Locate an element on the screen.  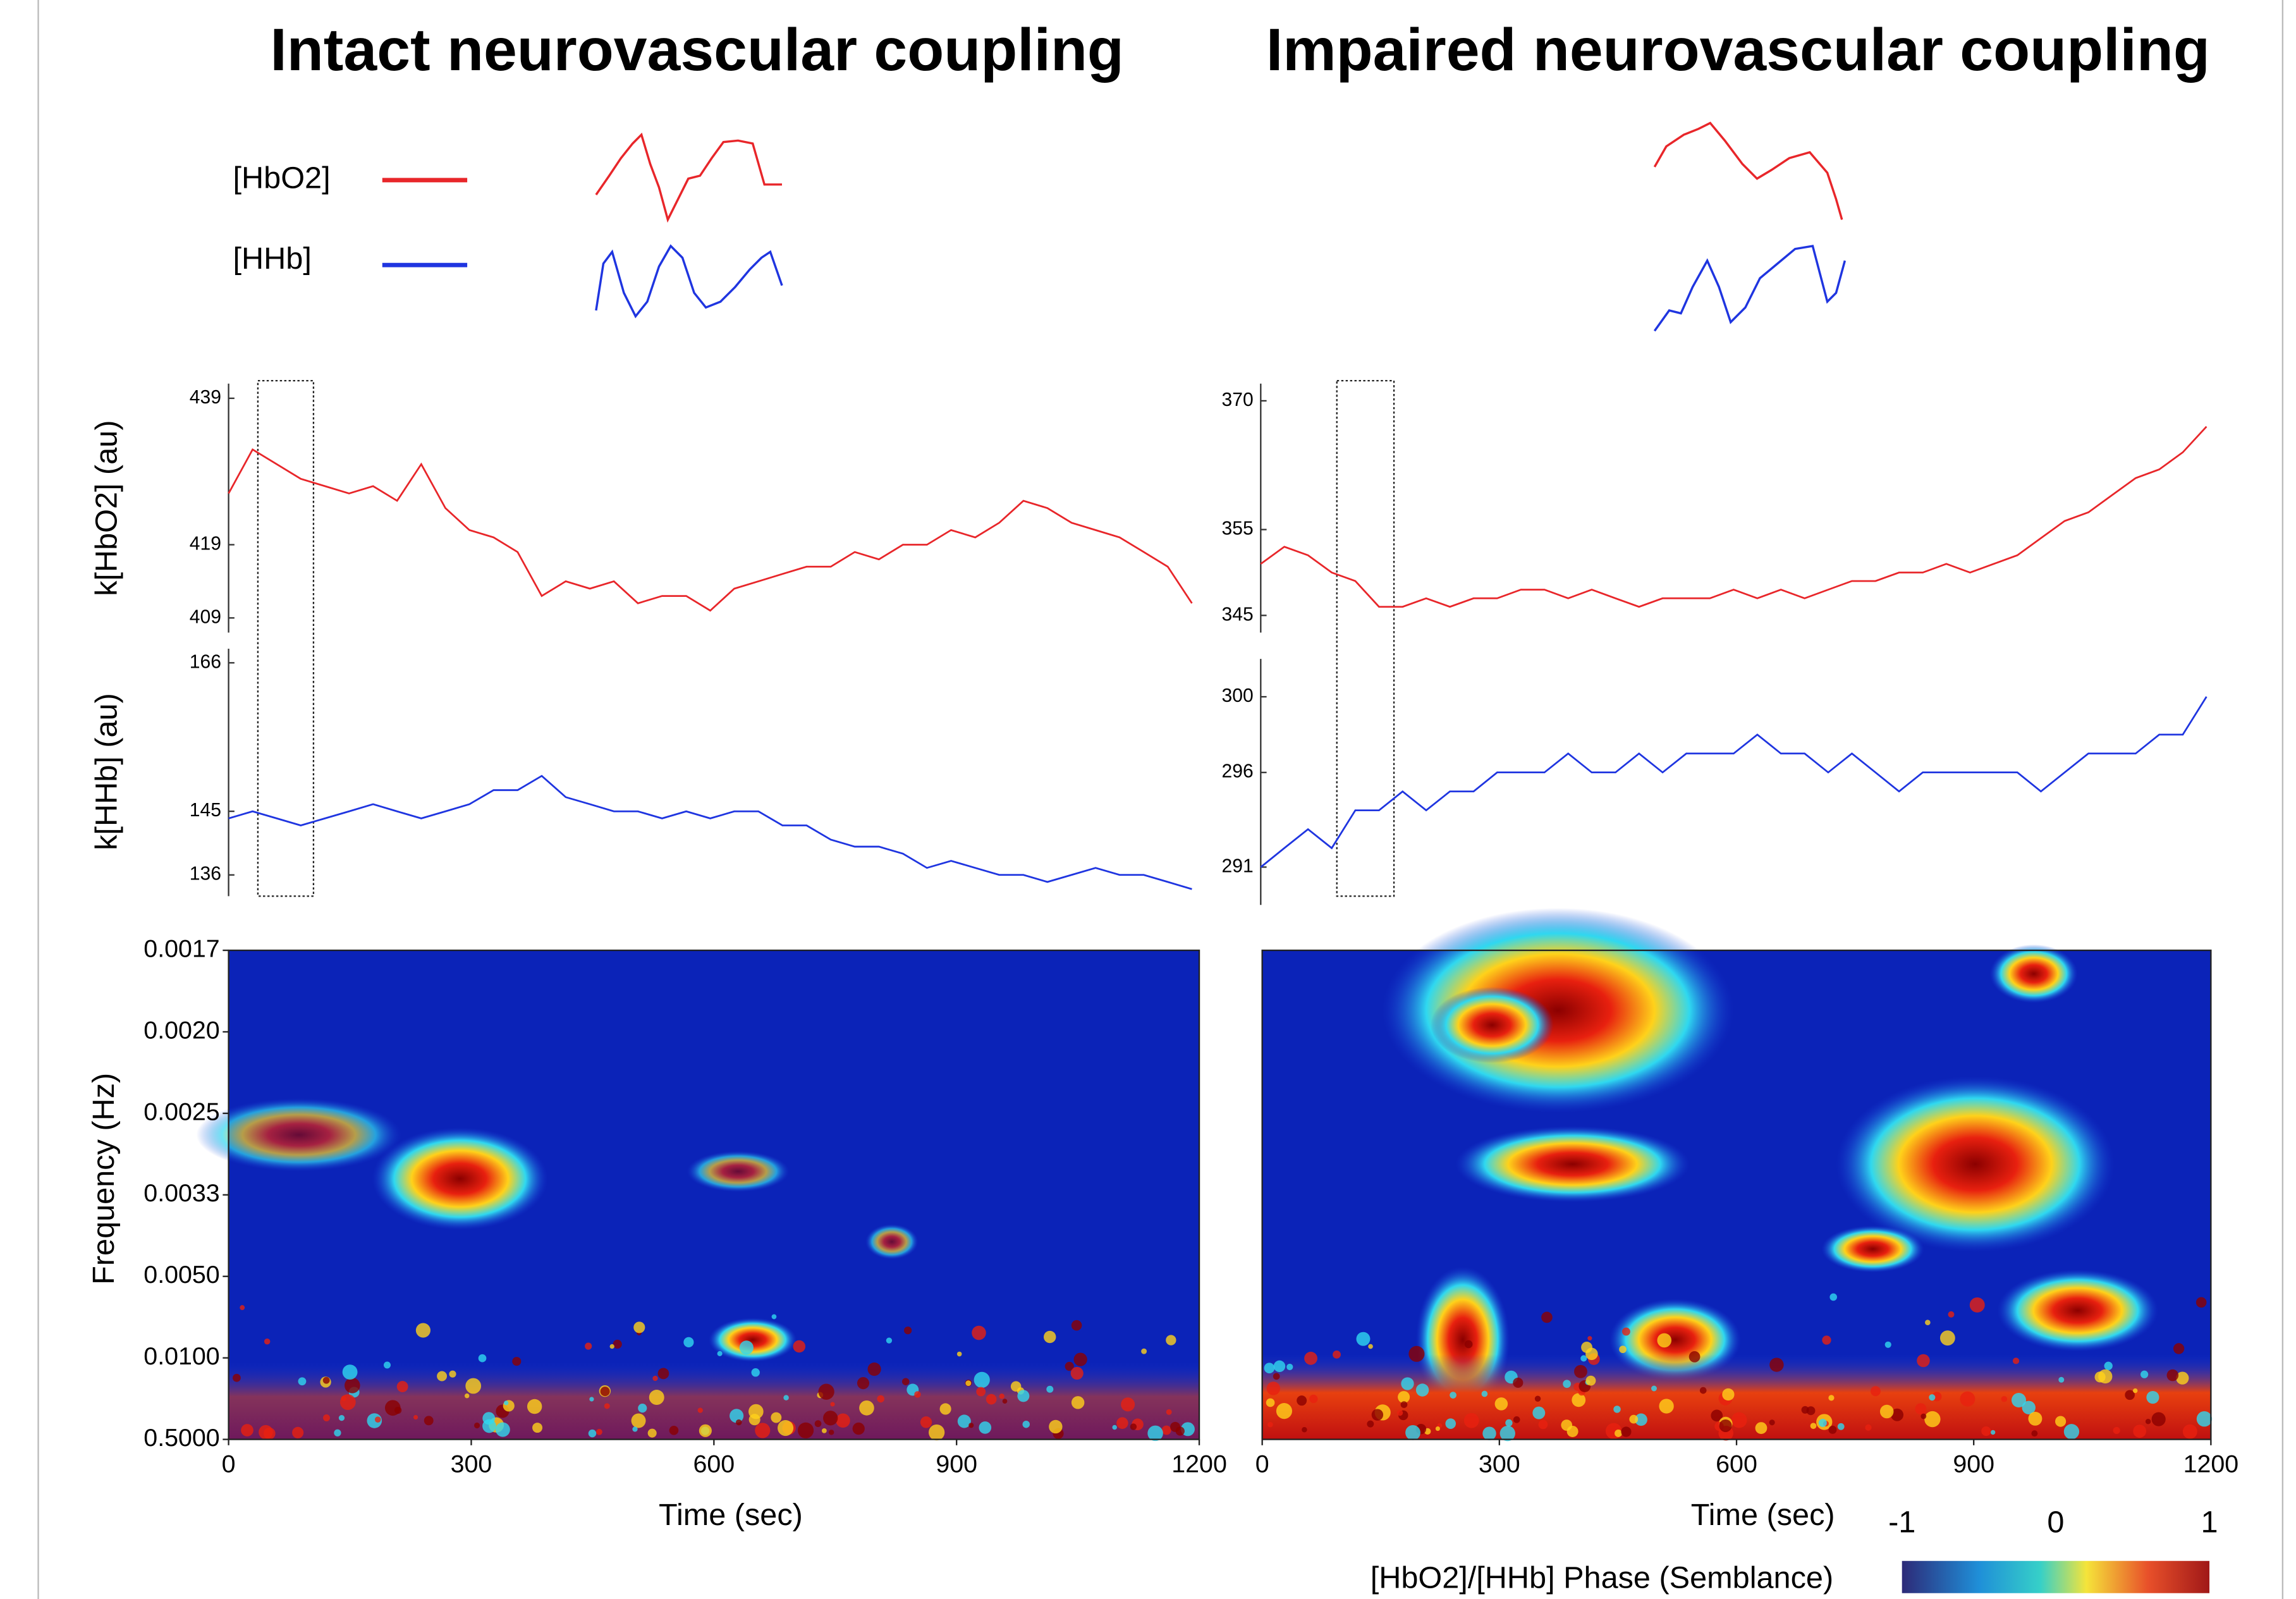
x-axis-label: Time (sec) is located at coordinates (1763, 1515).